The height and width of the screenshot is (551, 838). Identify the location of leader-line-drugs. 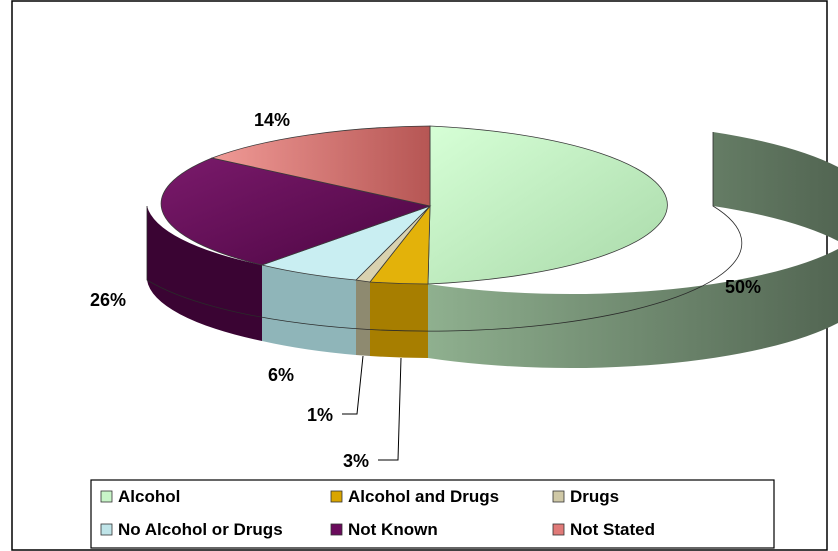
(353, 385).